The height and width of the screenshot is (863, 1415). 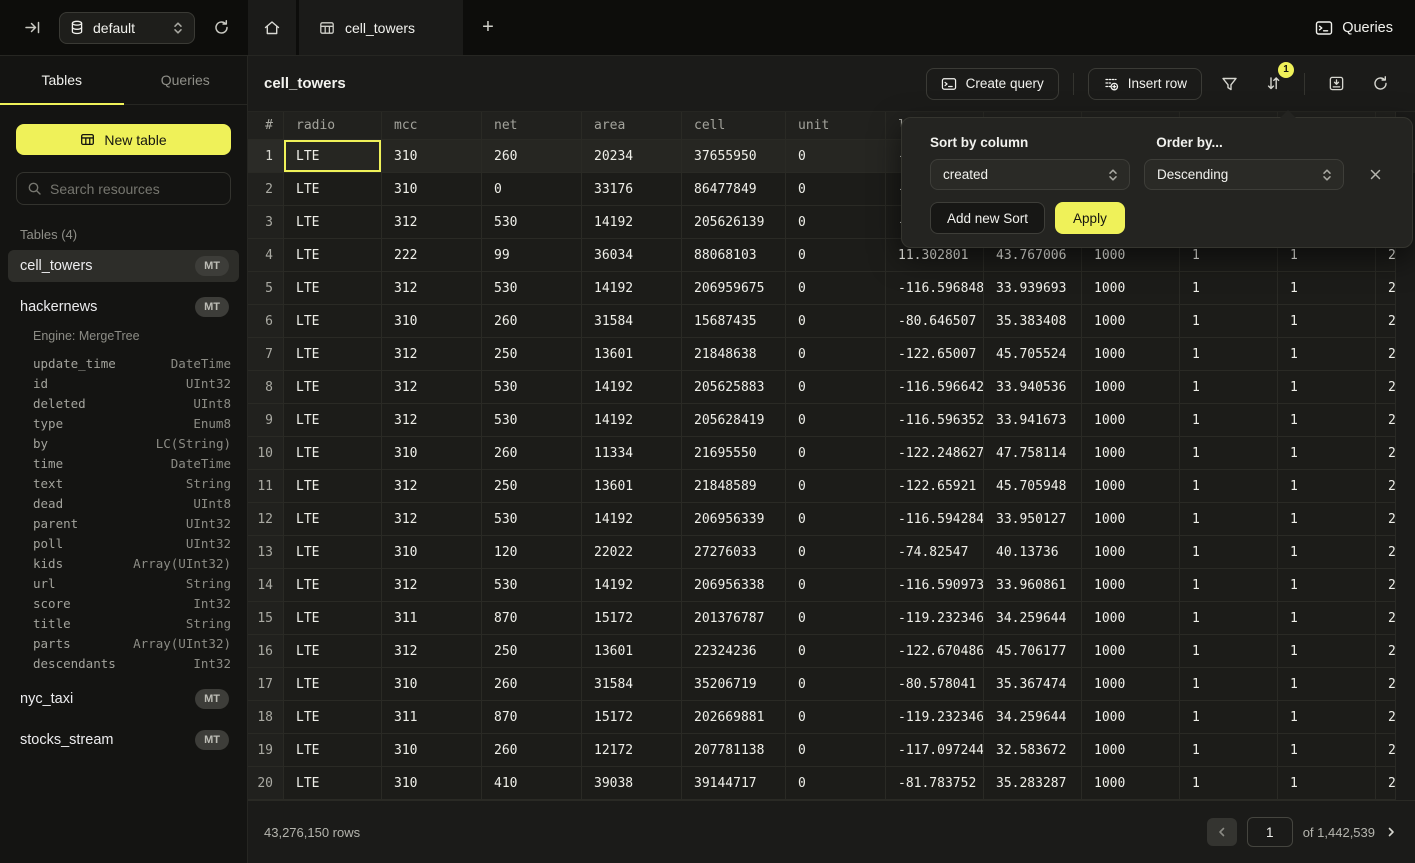 What do you see at coordinates (632, 156) in the screenshot?
I see `table-cell: 20234` at bounding box center [632, 156].